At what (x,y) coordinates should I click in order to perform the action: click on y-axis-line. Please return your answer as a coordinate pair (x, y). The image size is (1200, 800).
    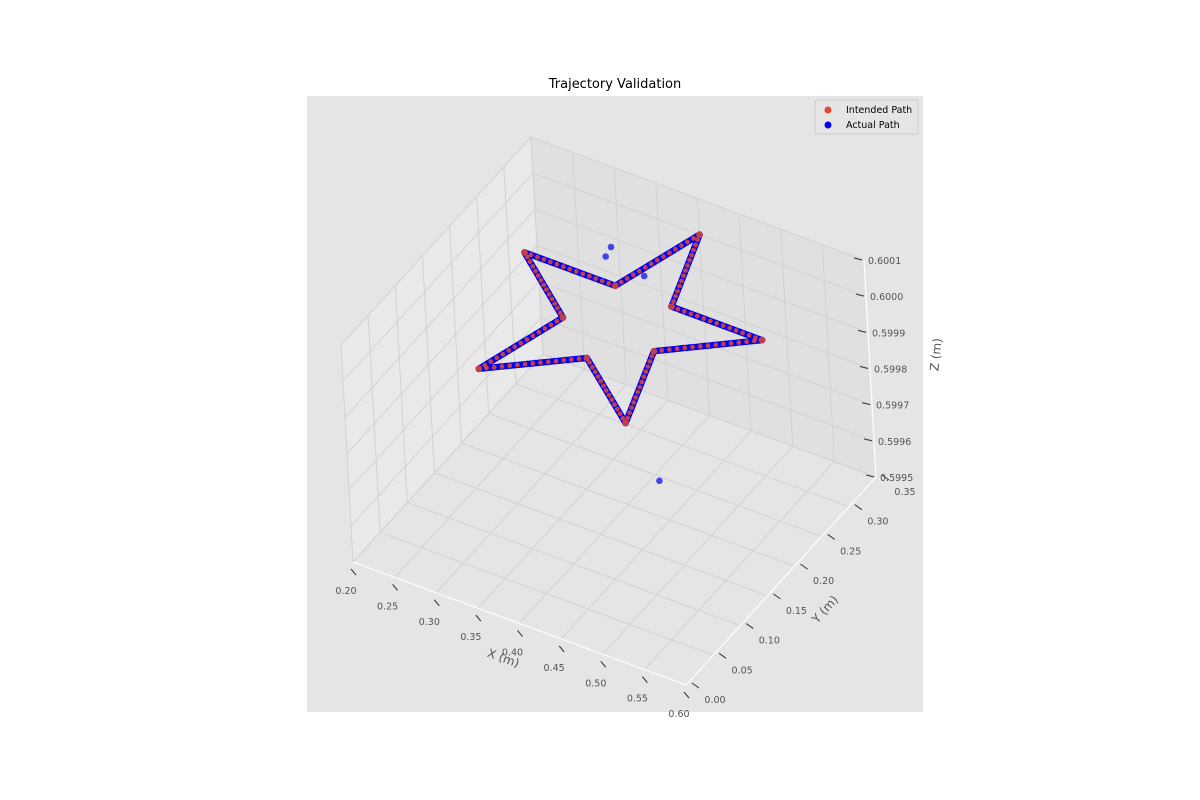
    Looking at the image, I should click on (781, 581).